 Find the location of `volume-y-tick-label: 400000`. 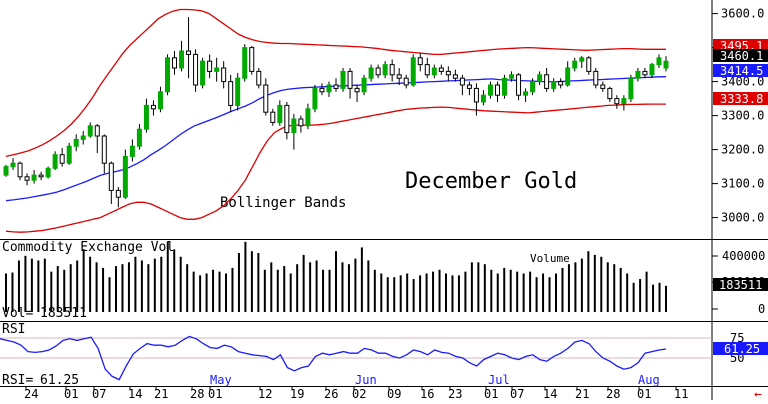

volume-y-tick-label: 400000 is located at coordinates (743, 256).